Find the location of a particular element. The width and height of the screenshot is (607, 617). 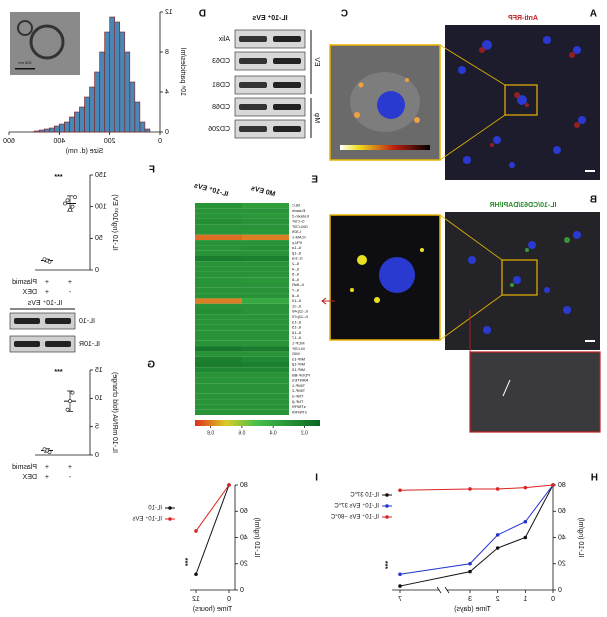

y-tick-label: 15 is located at coordinates (99, 370).